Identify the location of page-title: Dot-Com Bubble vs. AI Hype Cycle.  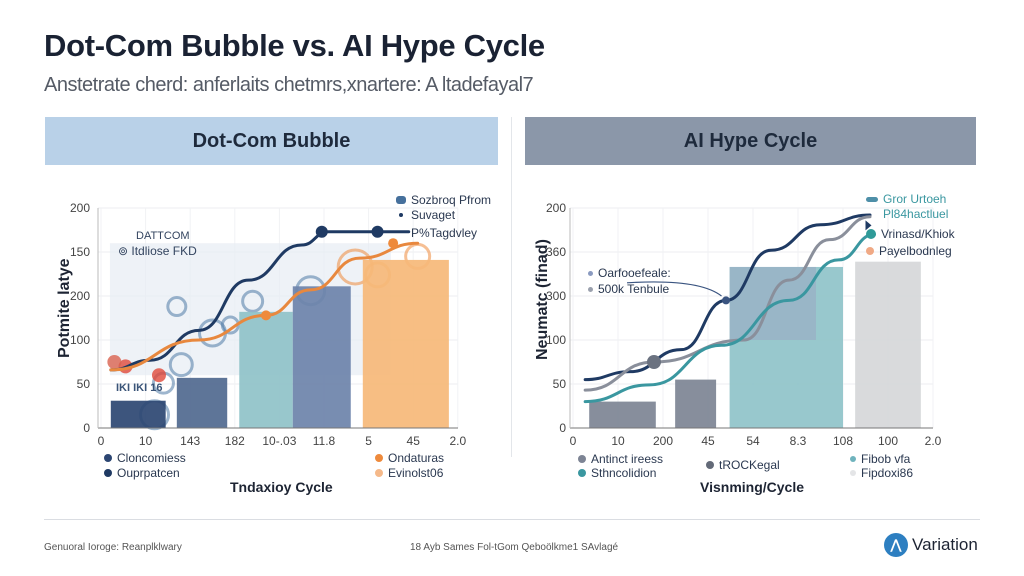
(294, 45).